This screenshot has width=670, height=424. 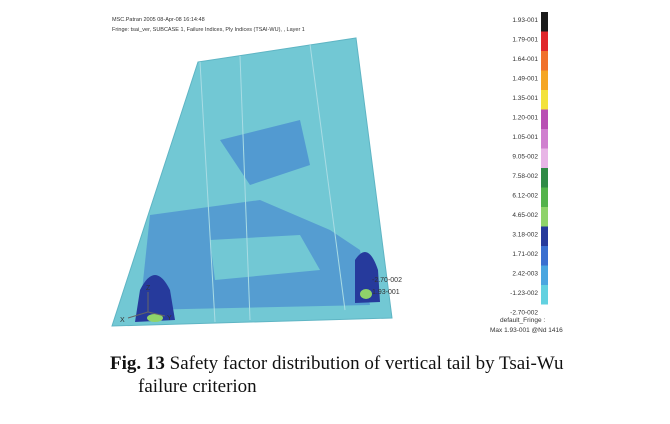 I want to click on axis-label: Y, so click(x=169, y=318).